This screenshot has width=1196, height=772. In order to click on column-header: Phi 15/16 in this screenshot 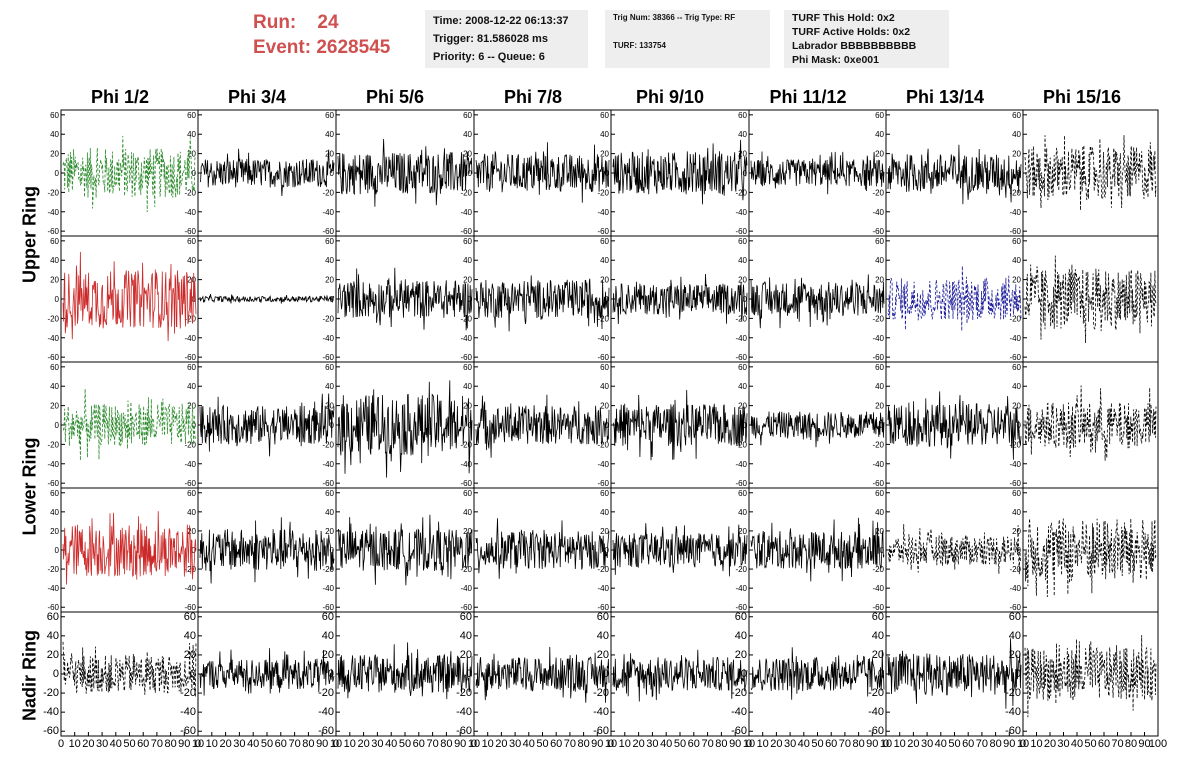, I will do `click(1082, 97)`.